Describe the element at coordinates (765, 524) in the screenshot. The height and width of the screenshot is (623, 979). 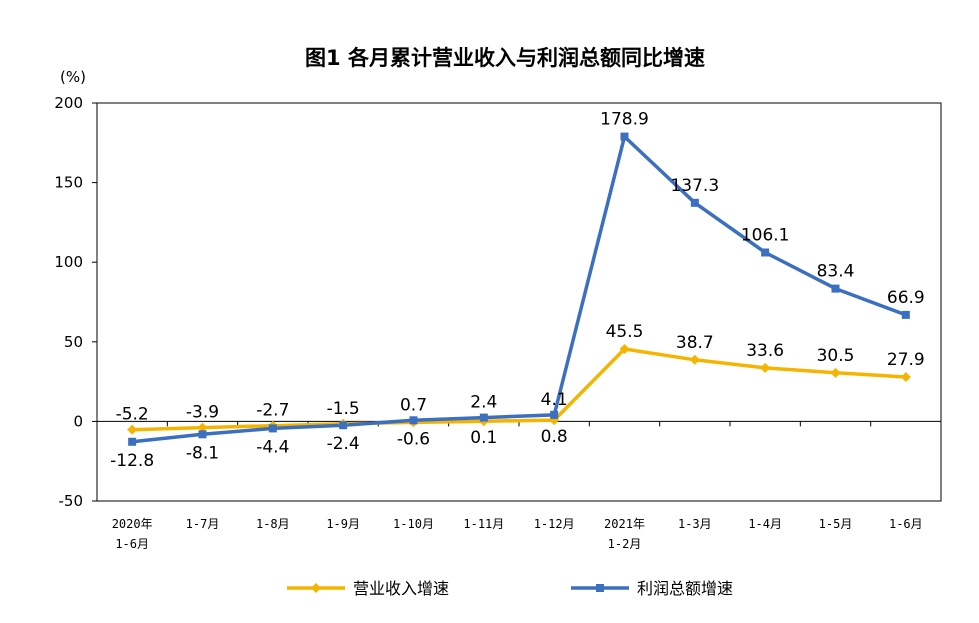
I see `x-tick-label: 1-4月` at that location.